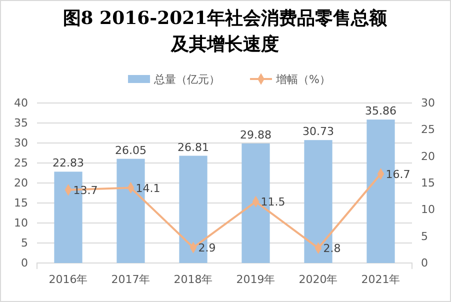 This screenshot has width=451, height=302. I want to click on y2-tick-label: 15, so click(428, 183).